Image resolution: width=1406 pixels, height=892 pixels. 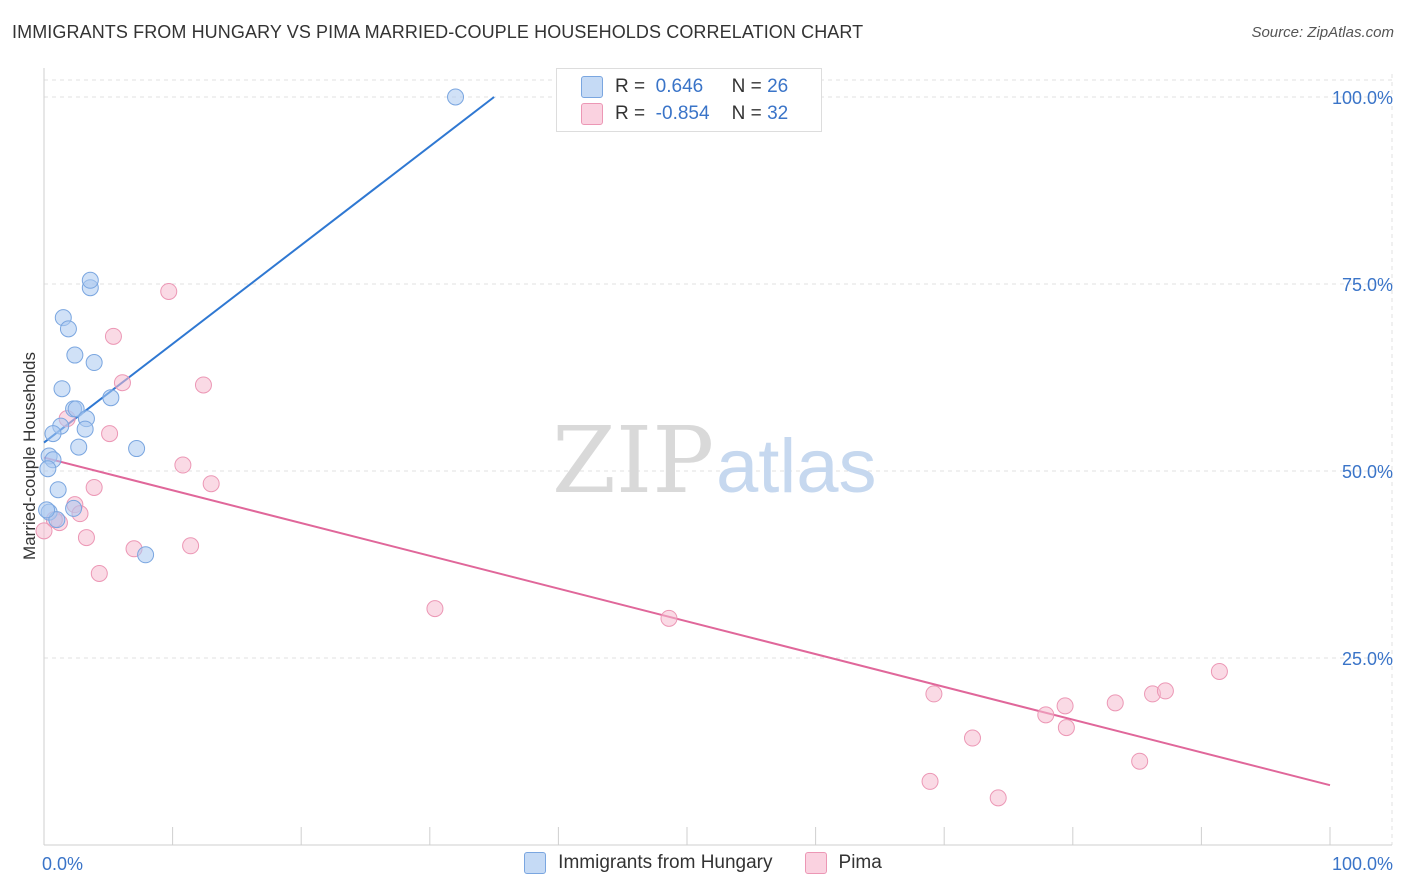 What do you see at coordinates (778, 86) in the screenshot?
I see `legend-n-value: 26` at bounding box center [778, 86].